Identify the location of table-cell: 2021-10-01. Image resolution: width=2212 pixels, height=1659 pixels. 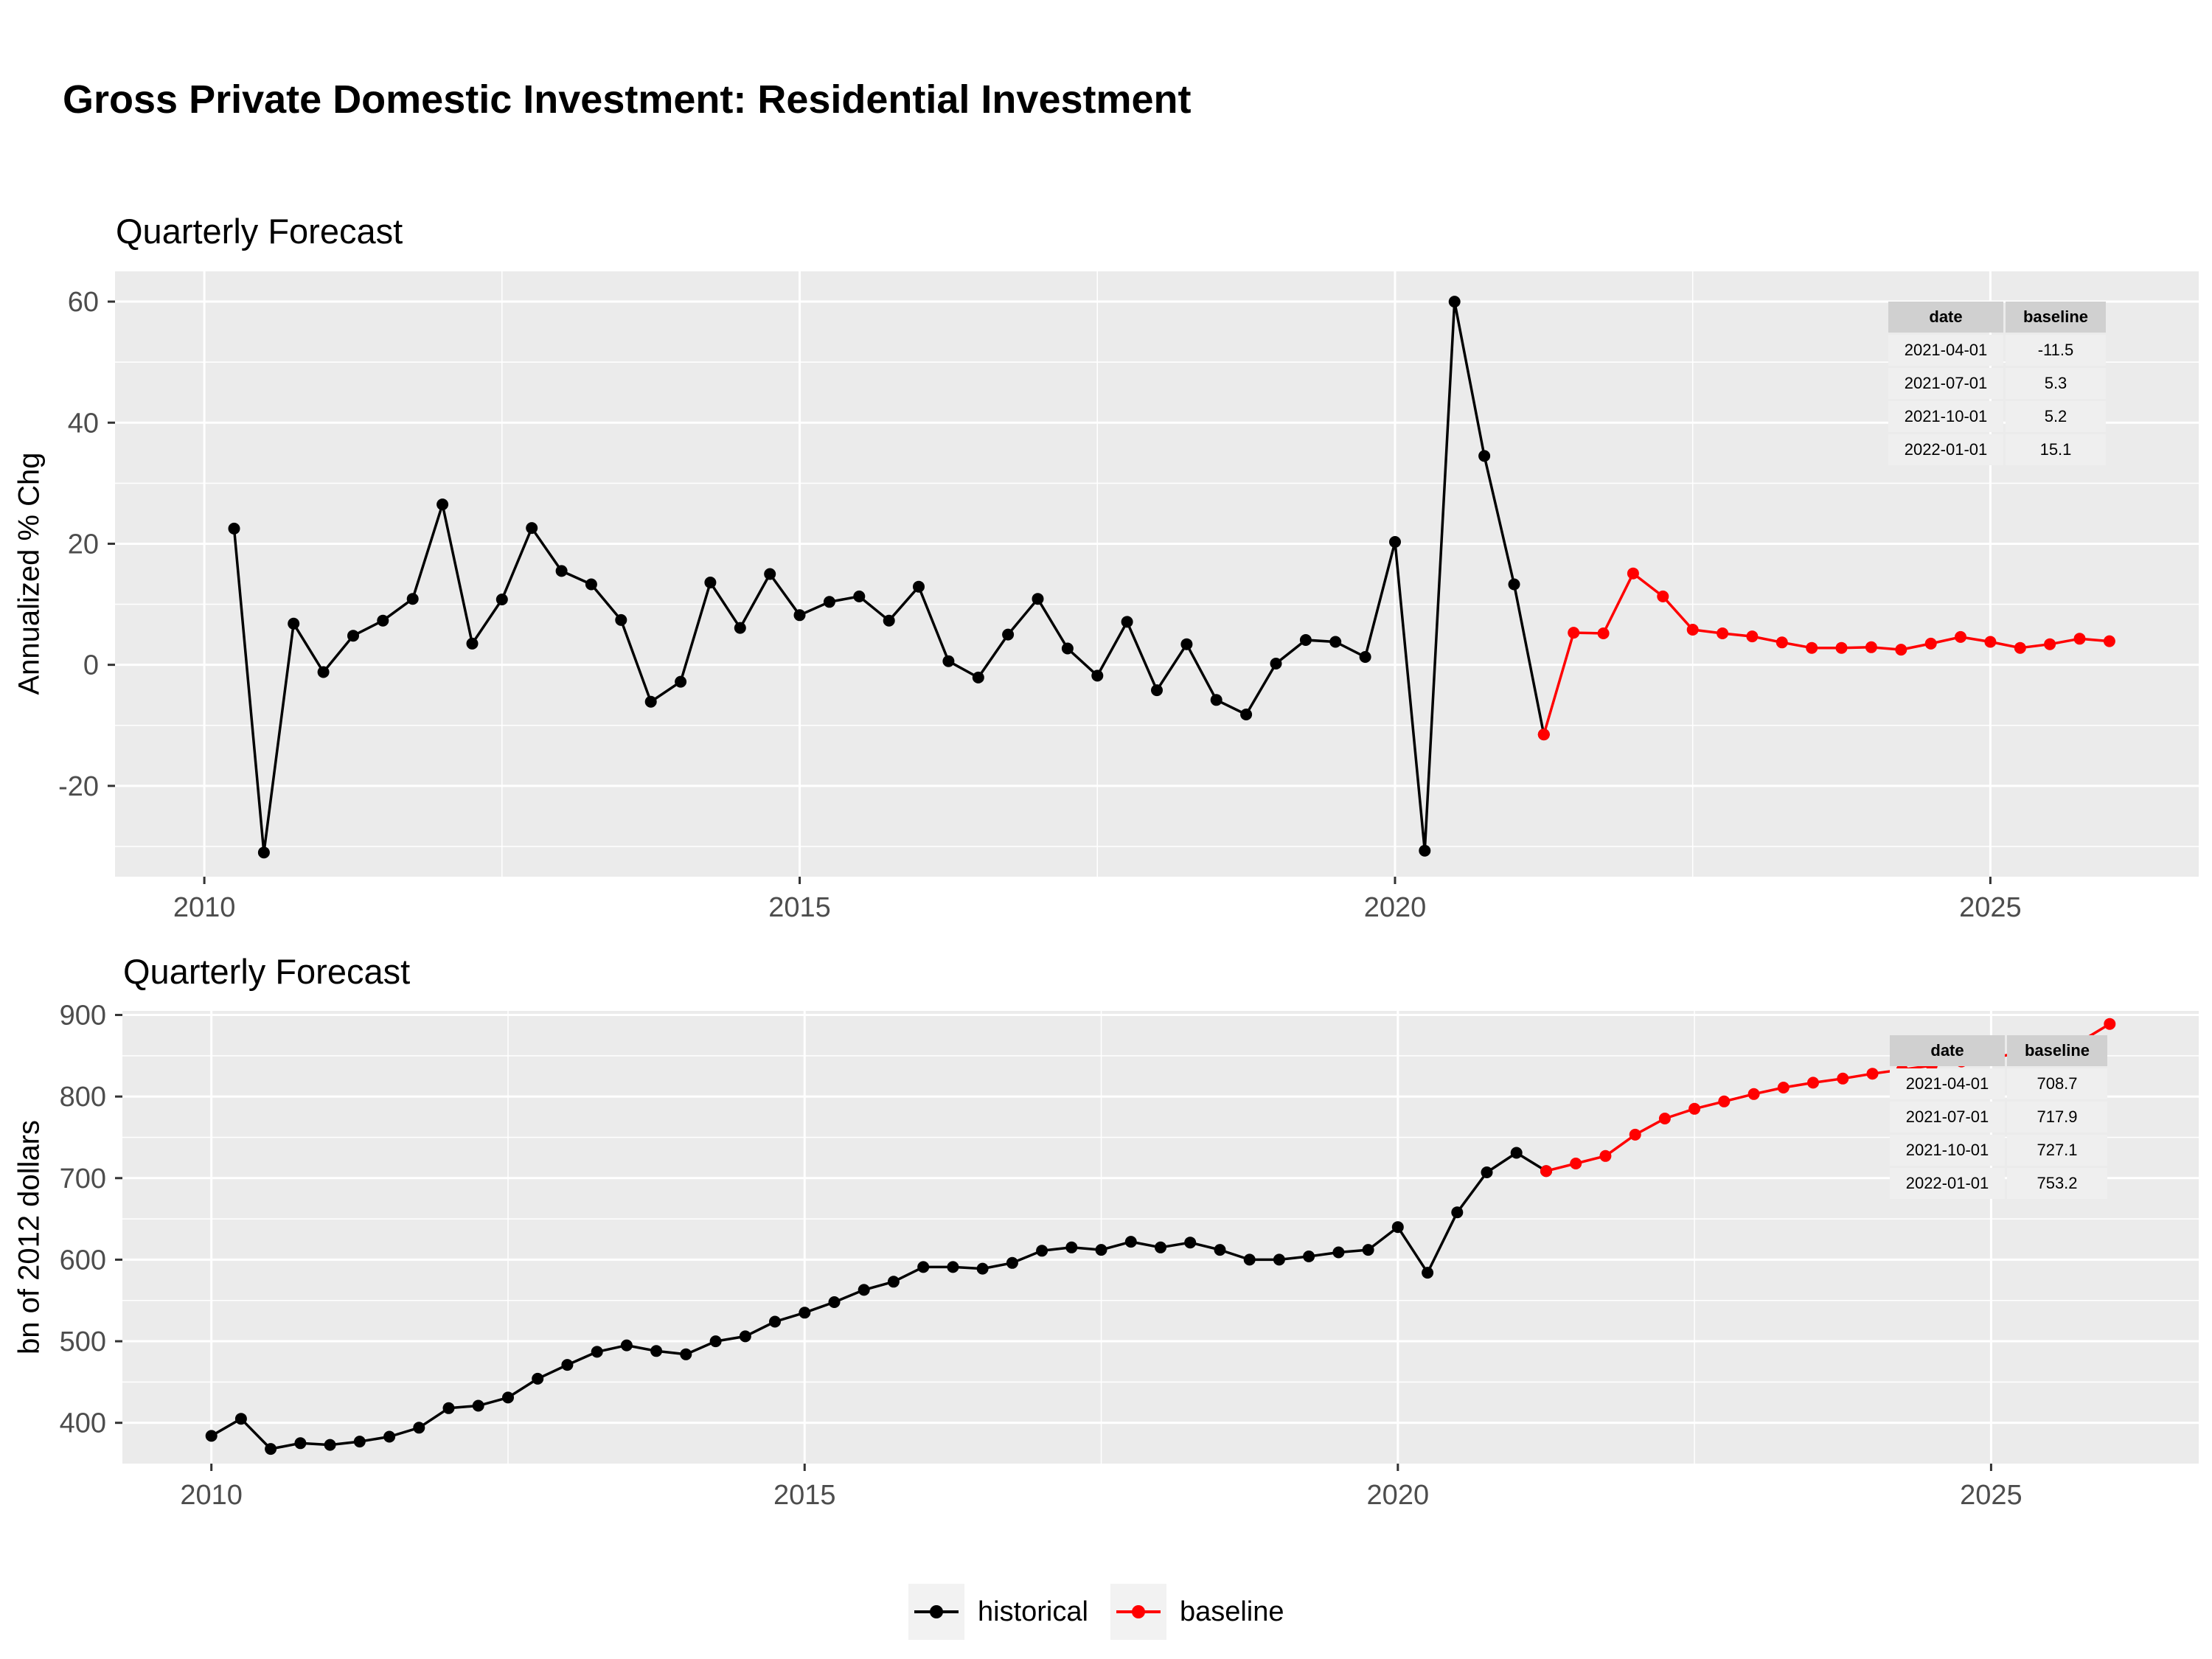
(1945, 416).